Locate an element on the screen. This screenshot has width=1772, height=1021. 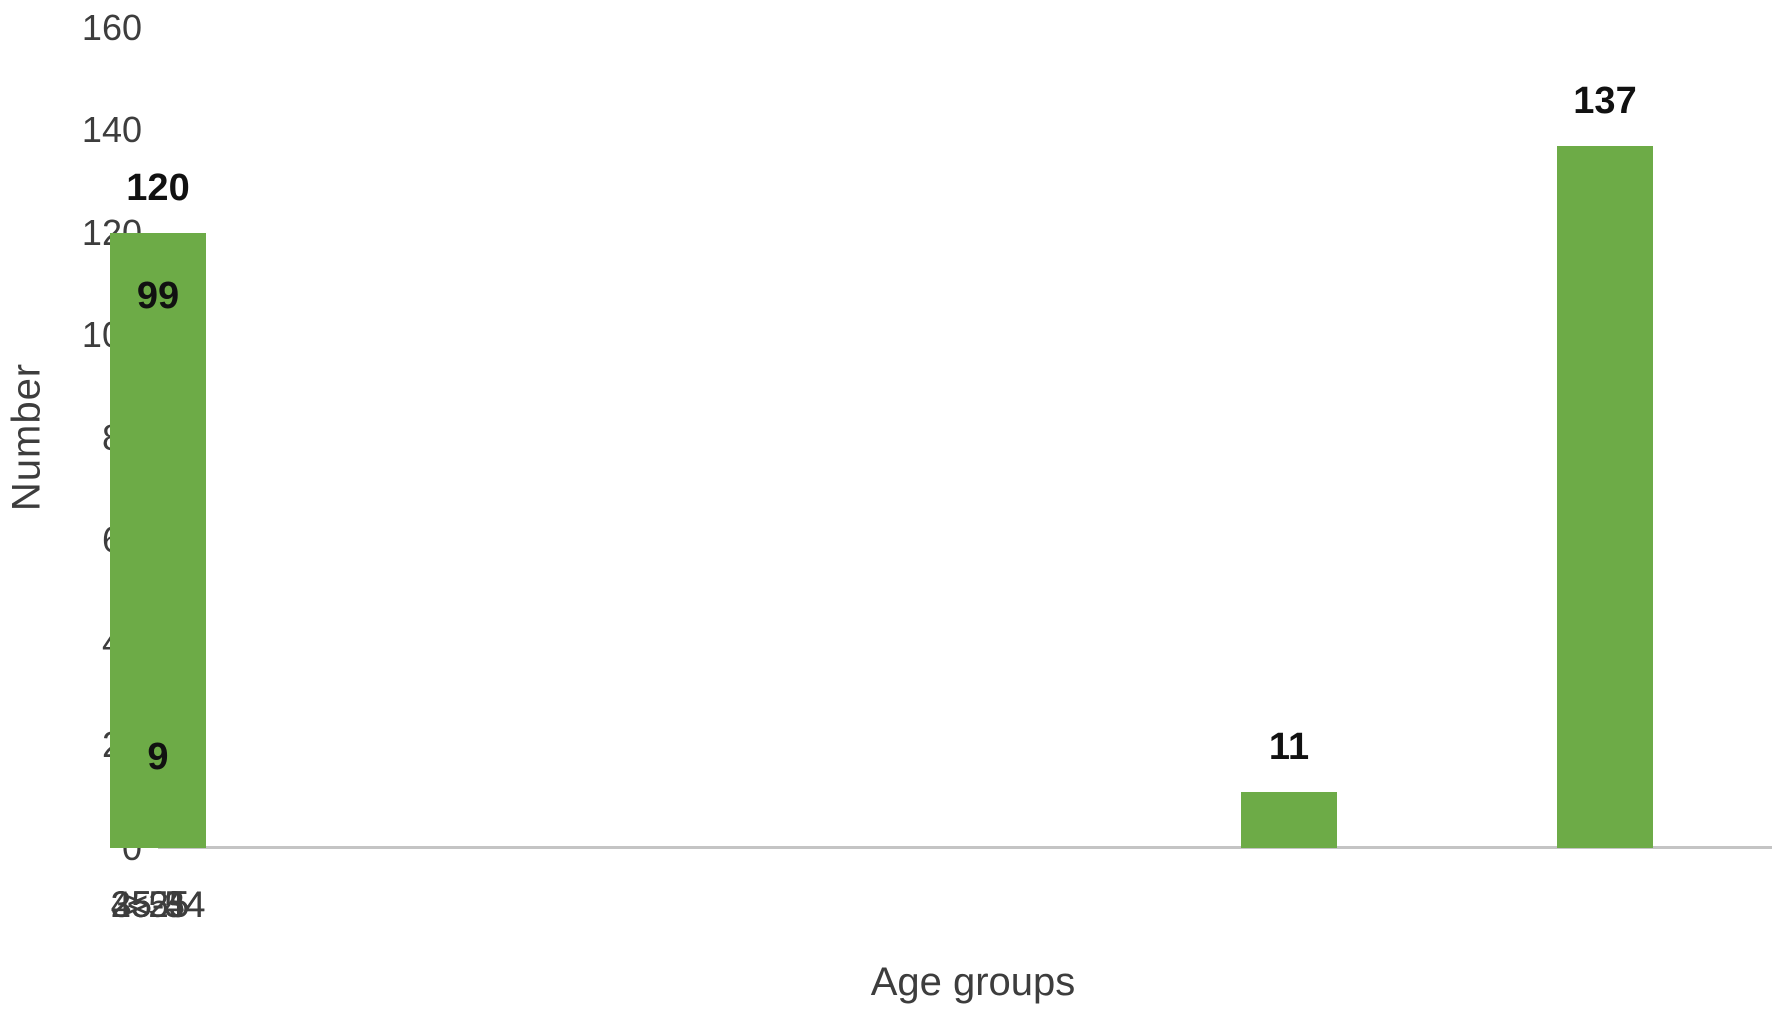
x-tick-label-over-55: >55 is located at coordinates (158, 904).